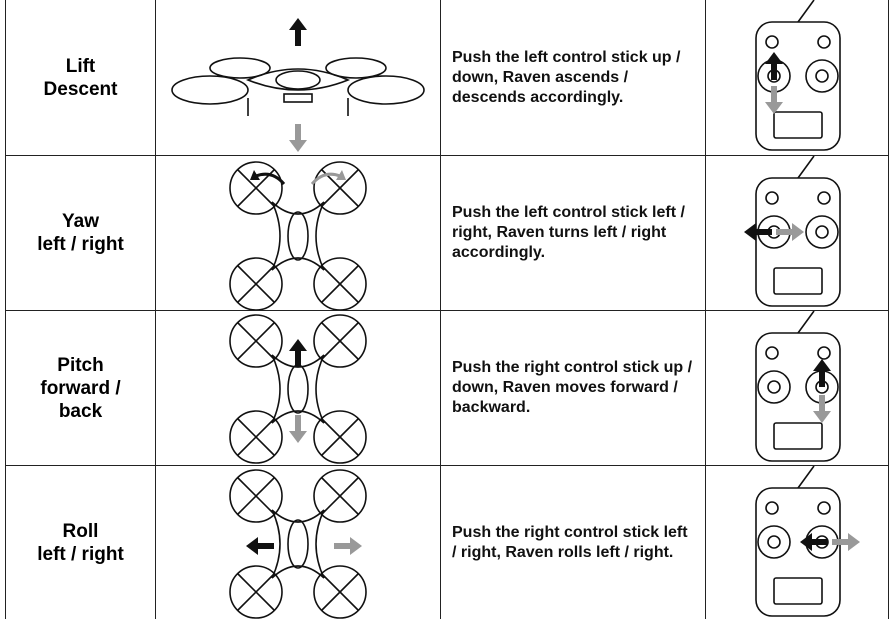  I want to click on label-lines: Pitch forward / back, so click(80, 388).